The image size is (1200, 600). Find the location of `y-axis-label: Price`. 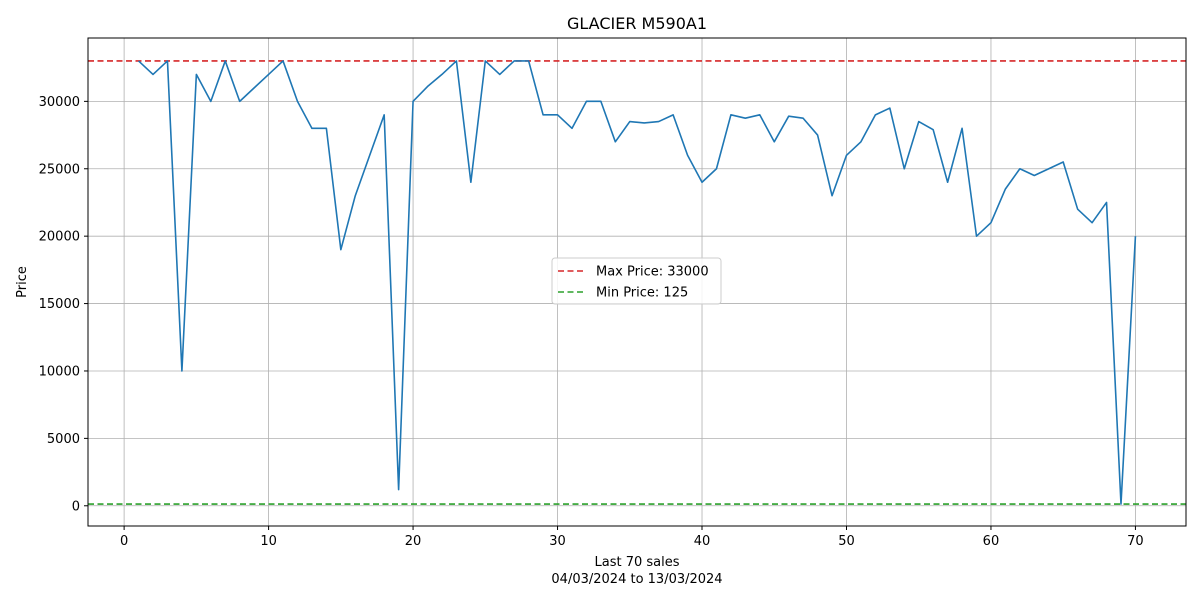

y-axis-label: Price is located at coordinates (22, 282).